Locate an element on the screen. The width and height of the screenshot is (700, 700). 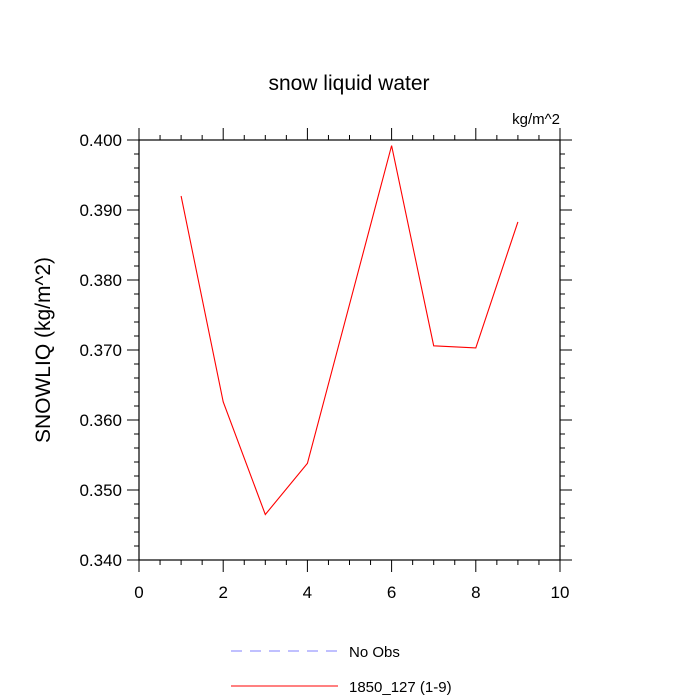
x-tick-label: 0 is located at coordinates (138, 592).